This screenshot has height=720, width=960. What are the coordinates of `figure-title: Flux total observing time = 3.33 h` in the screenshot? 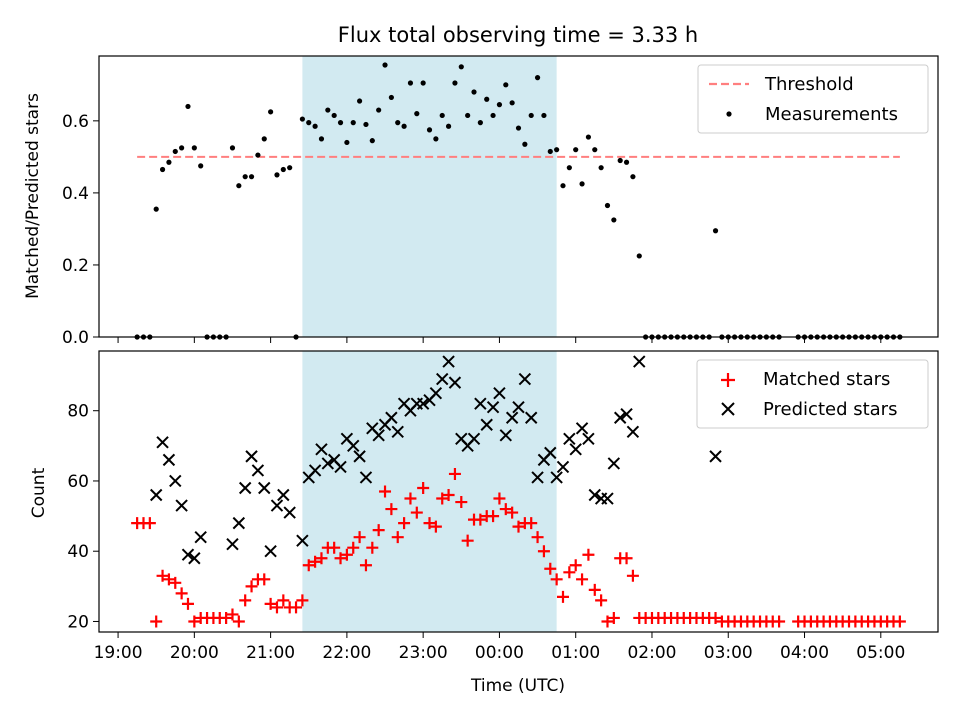 It's located at (518, 35).